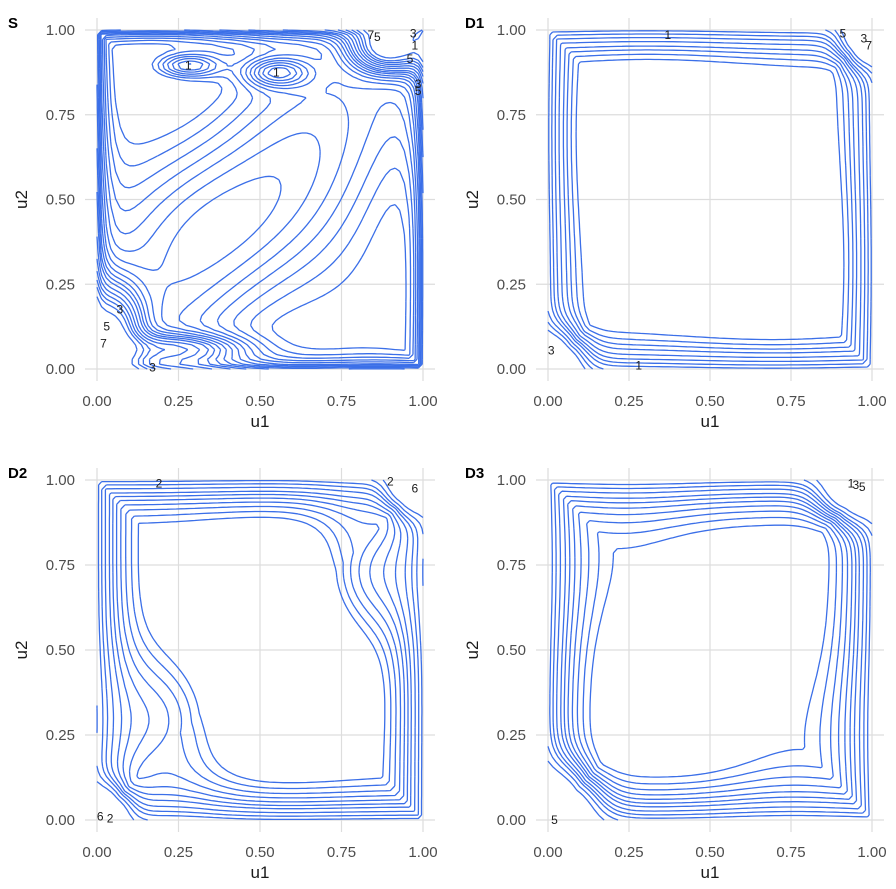 The image size is (896, 889). What do you see at coordinates (547, 852) in the screenshot?
I see `x-tick-label: 0.00` at bounding box center [547, 852].